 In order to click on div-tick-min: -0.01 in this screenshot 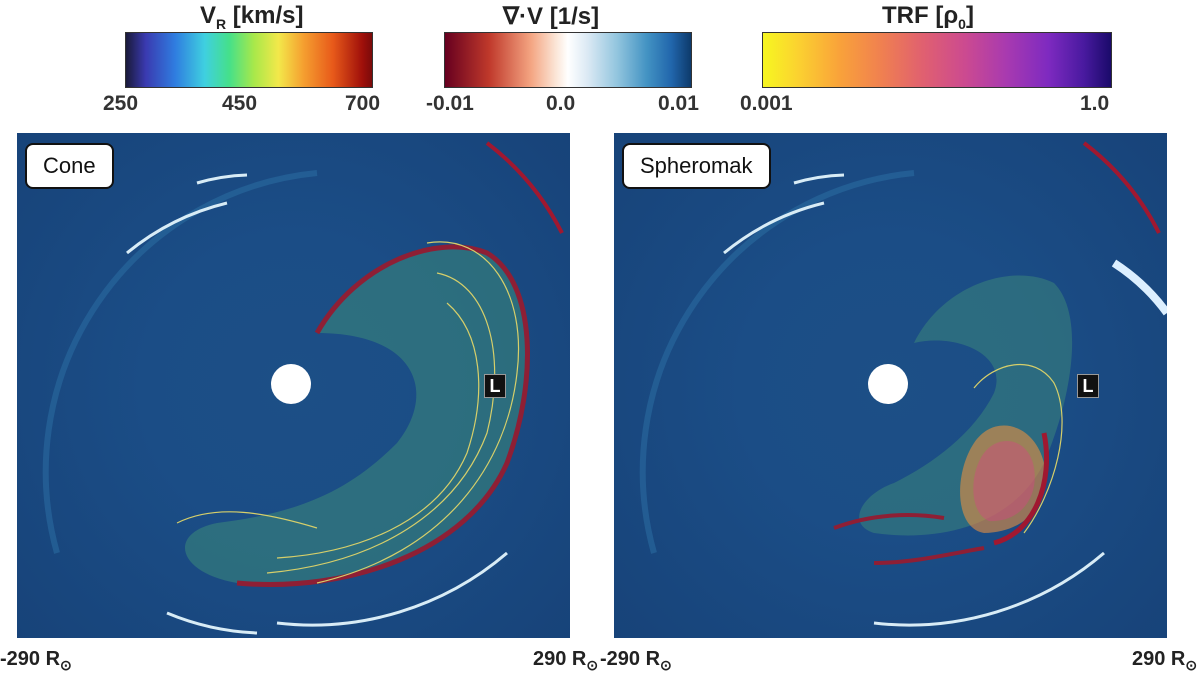, I will do `click(450, 103)`.